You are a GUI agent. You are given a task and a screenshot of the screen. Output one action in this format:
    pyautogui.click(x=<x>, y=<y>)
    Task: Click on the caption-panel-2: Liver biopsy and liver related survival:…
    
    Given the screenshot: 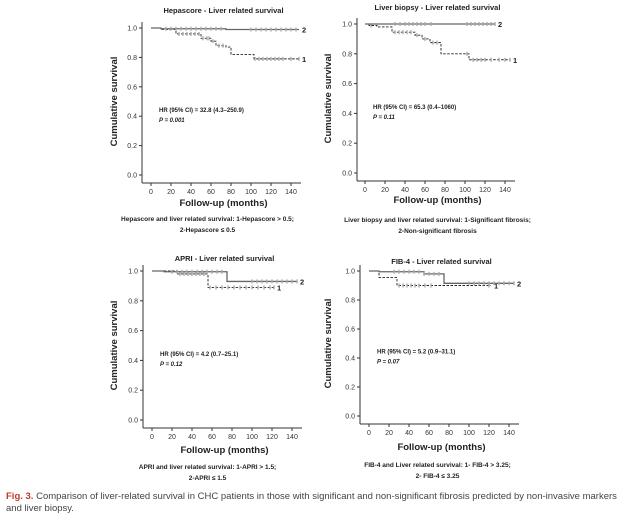 What is the action you would take?
    pyautogui.click(x=437, y=226)
    